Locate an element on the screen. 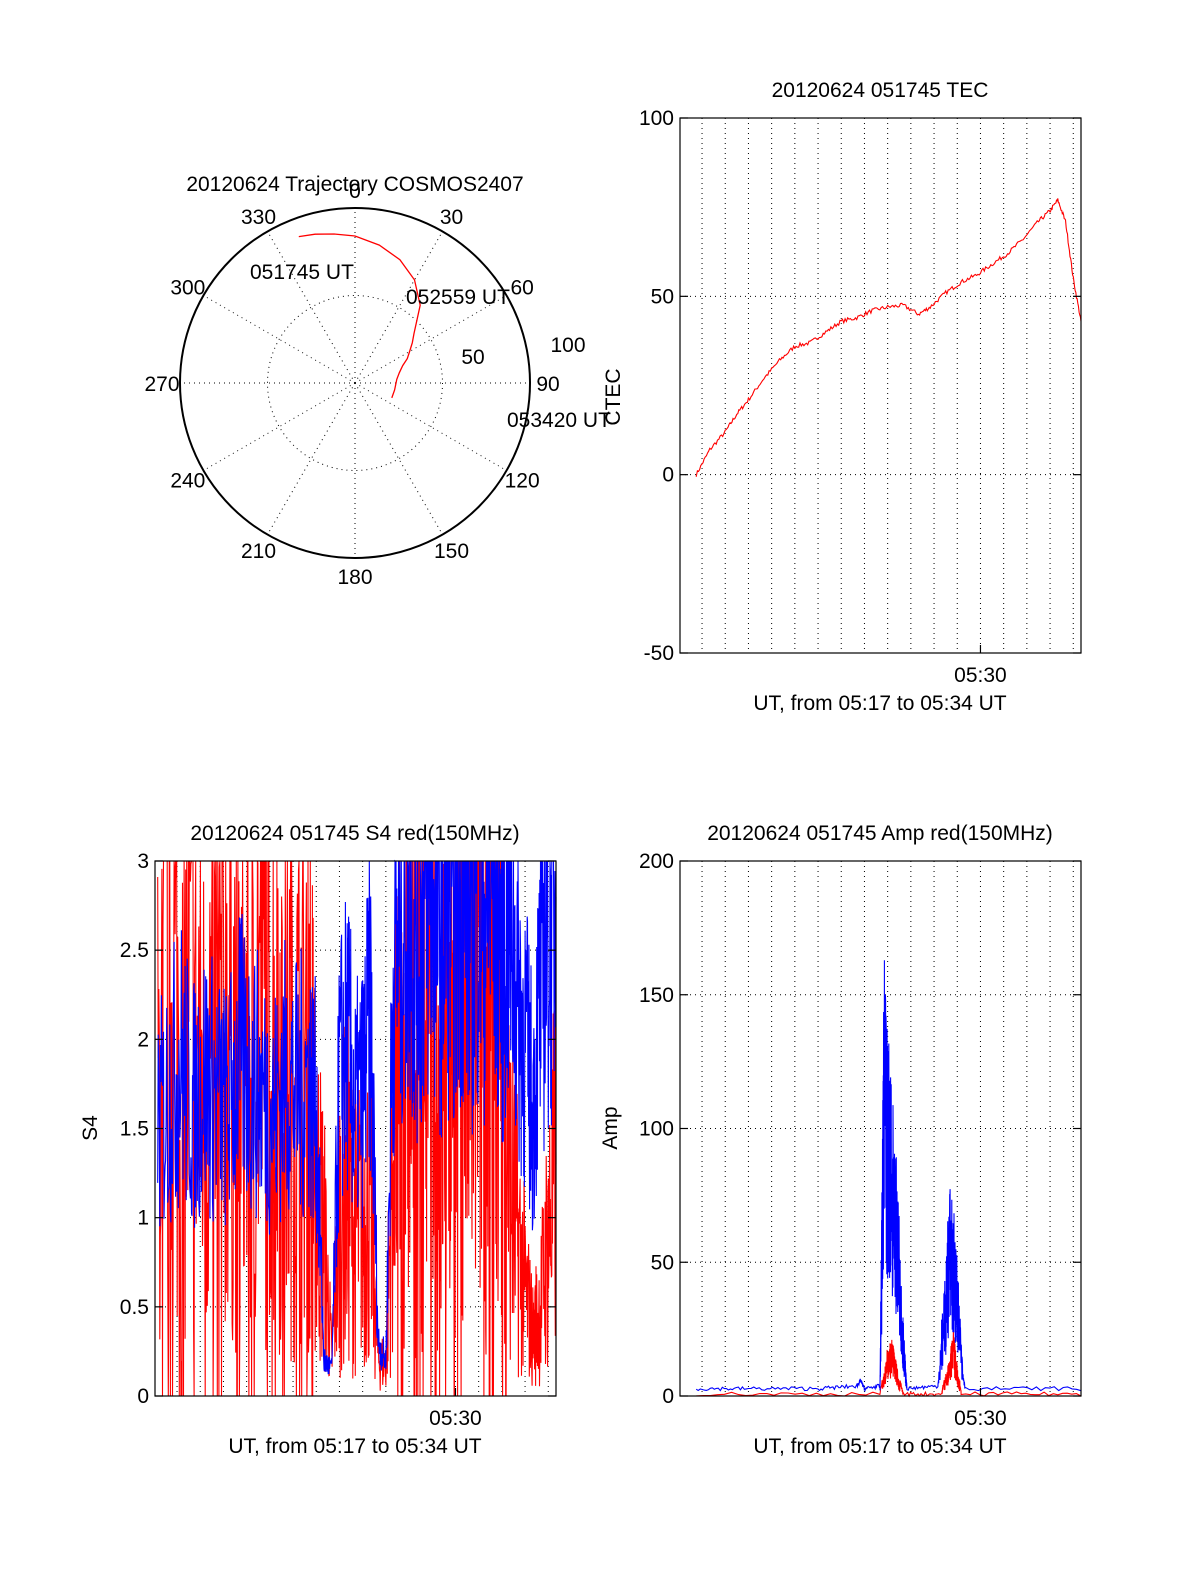 The image size is (1200, 1575). tec-plot-frame is located at coordinates (880, 385).